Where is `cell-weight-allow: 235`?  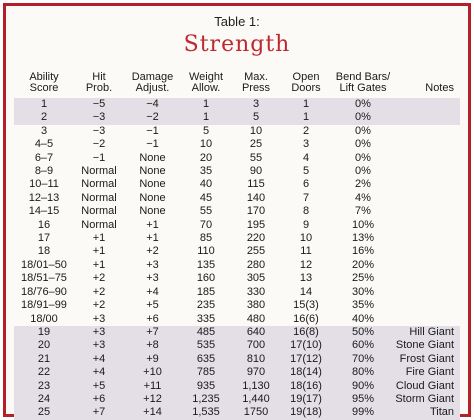
cell-weight-allow: 235 is located at coordinates (206, 305).